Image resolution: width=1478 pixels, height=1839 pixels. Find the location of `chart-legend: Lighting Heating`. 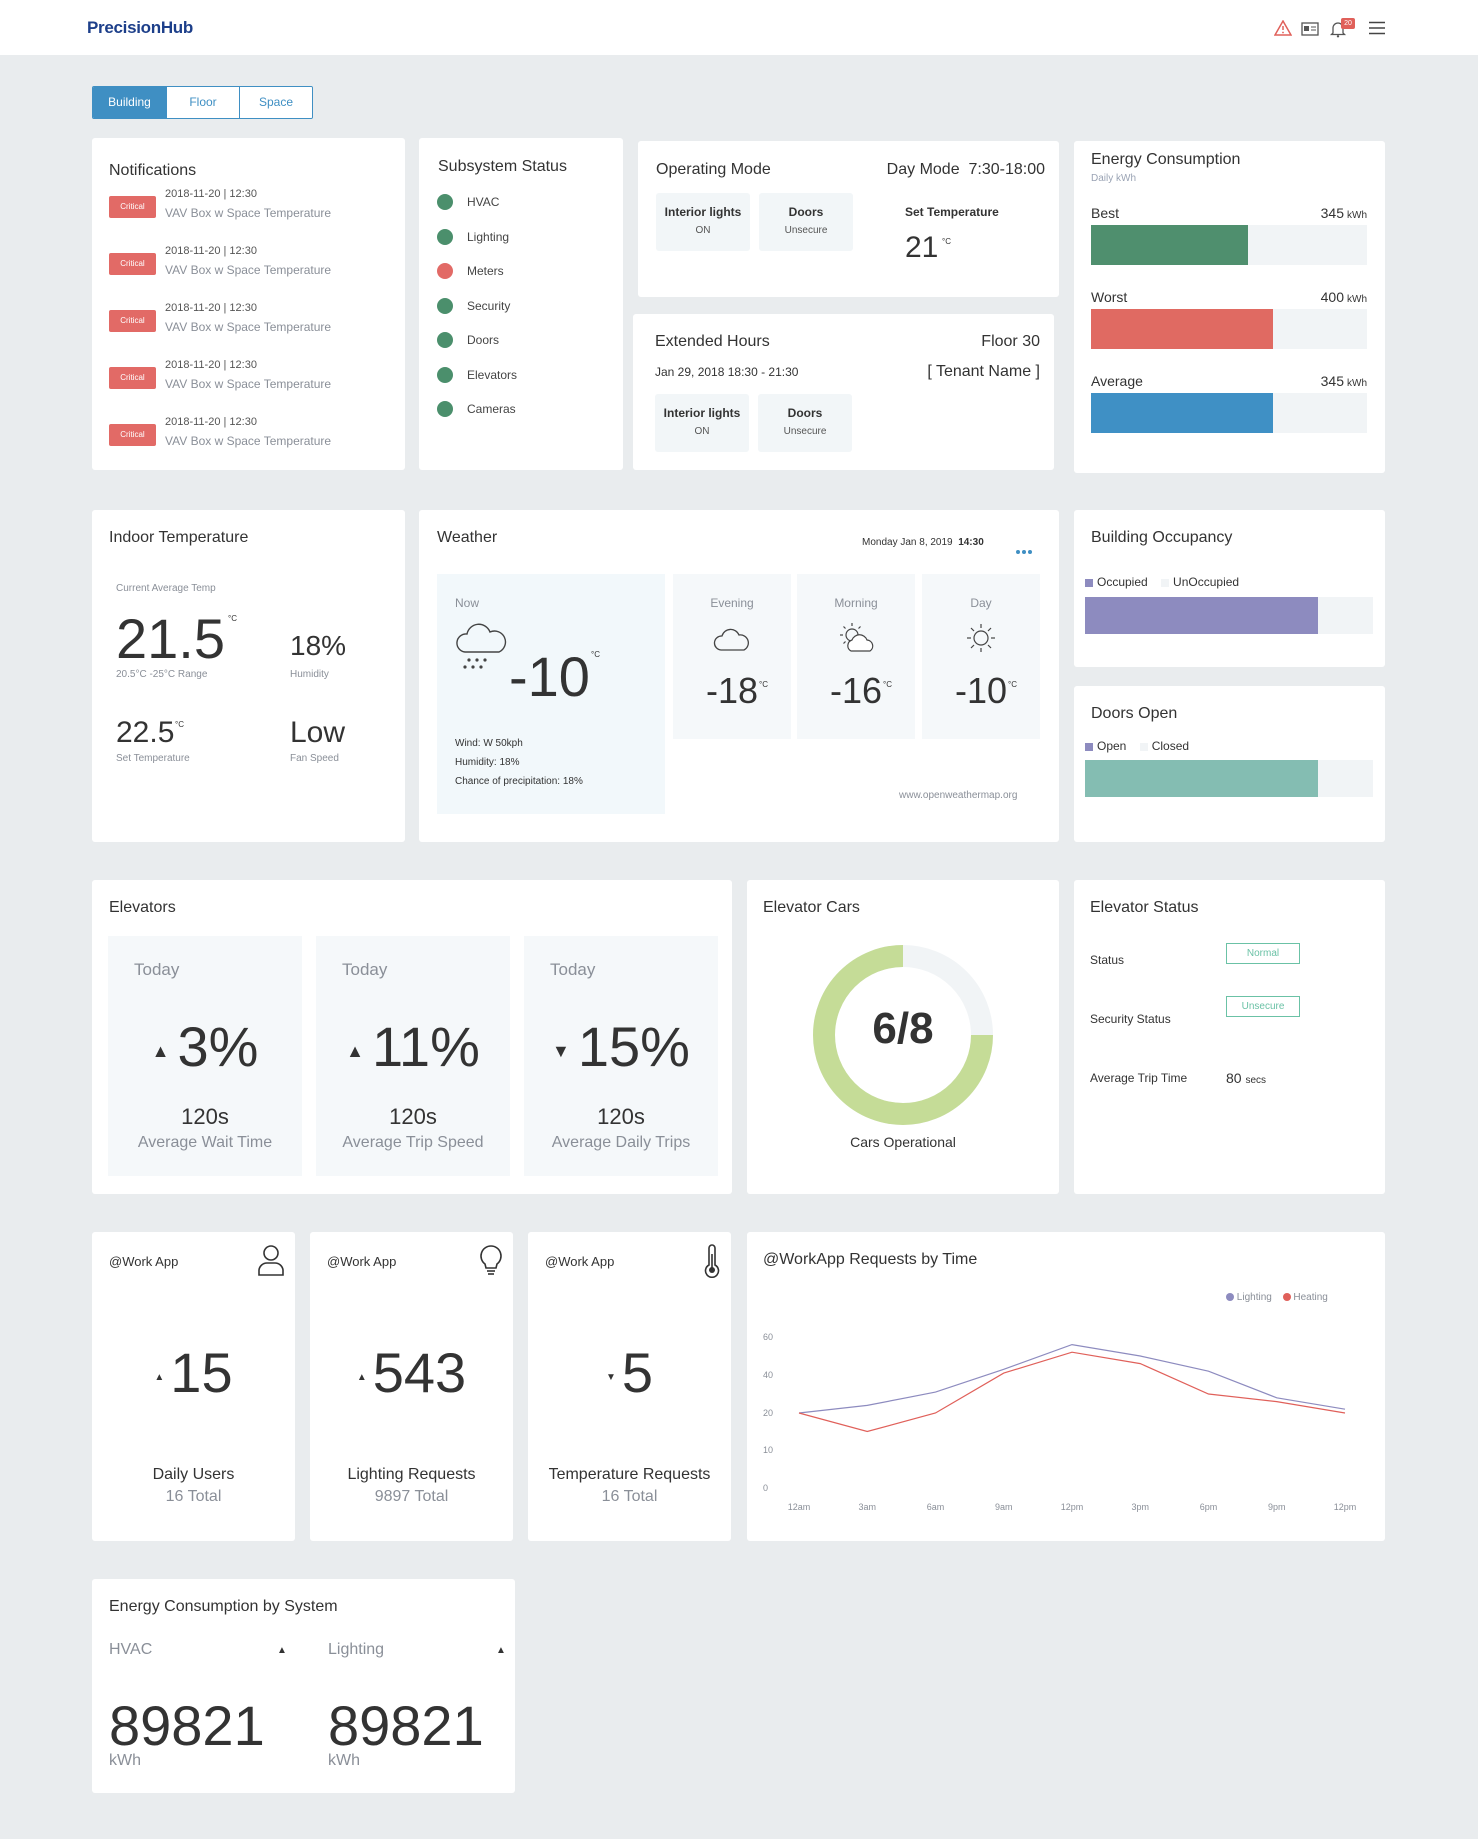

chart-legend: Lighting Heating is located at coordinates (1277, 1297).